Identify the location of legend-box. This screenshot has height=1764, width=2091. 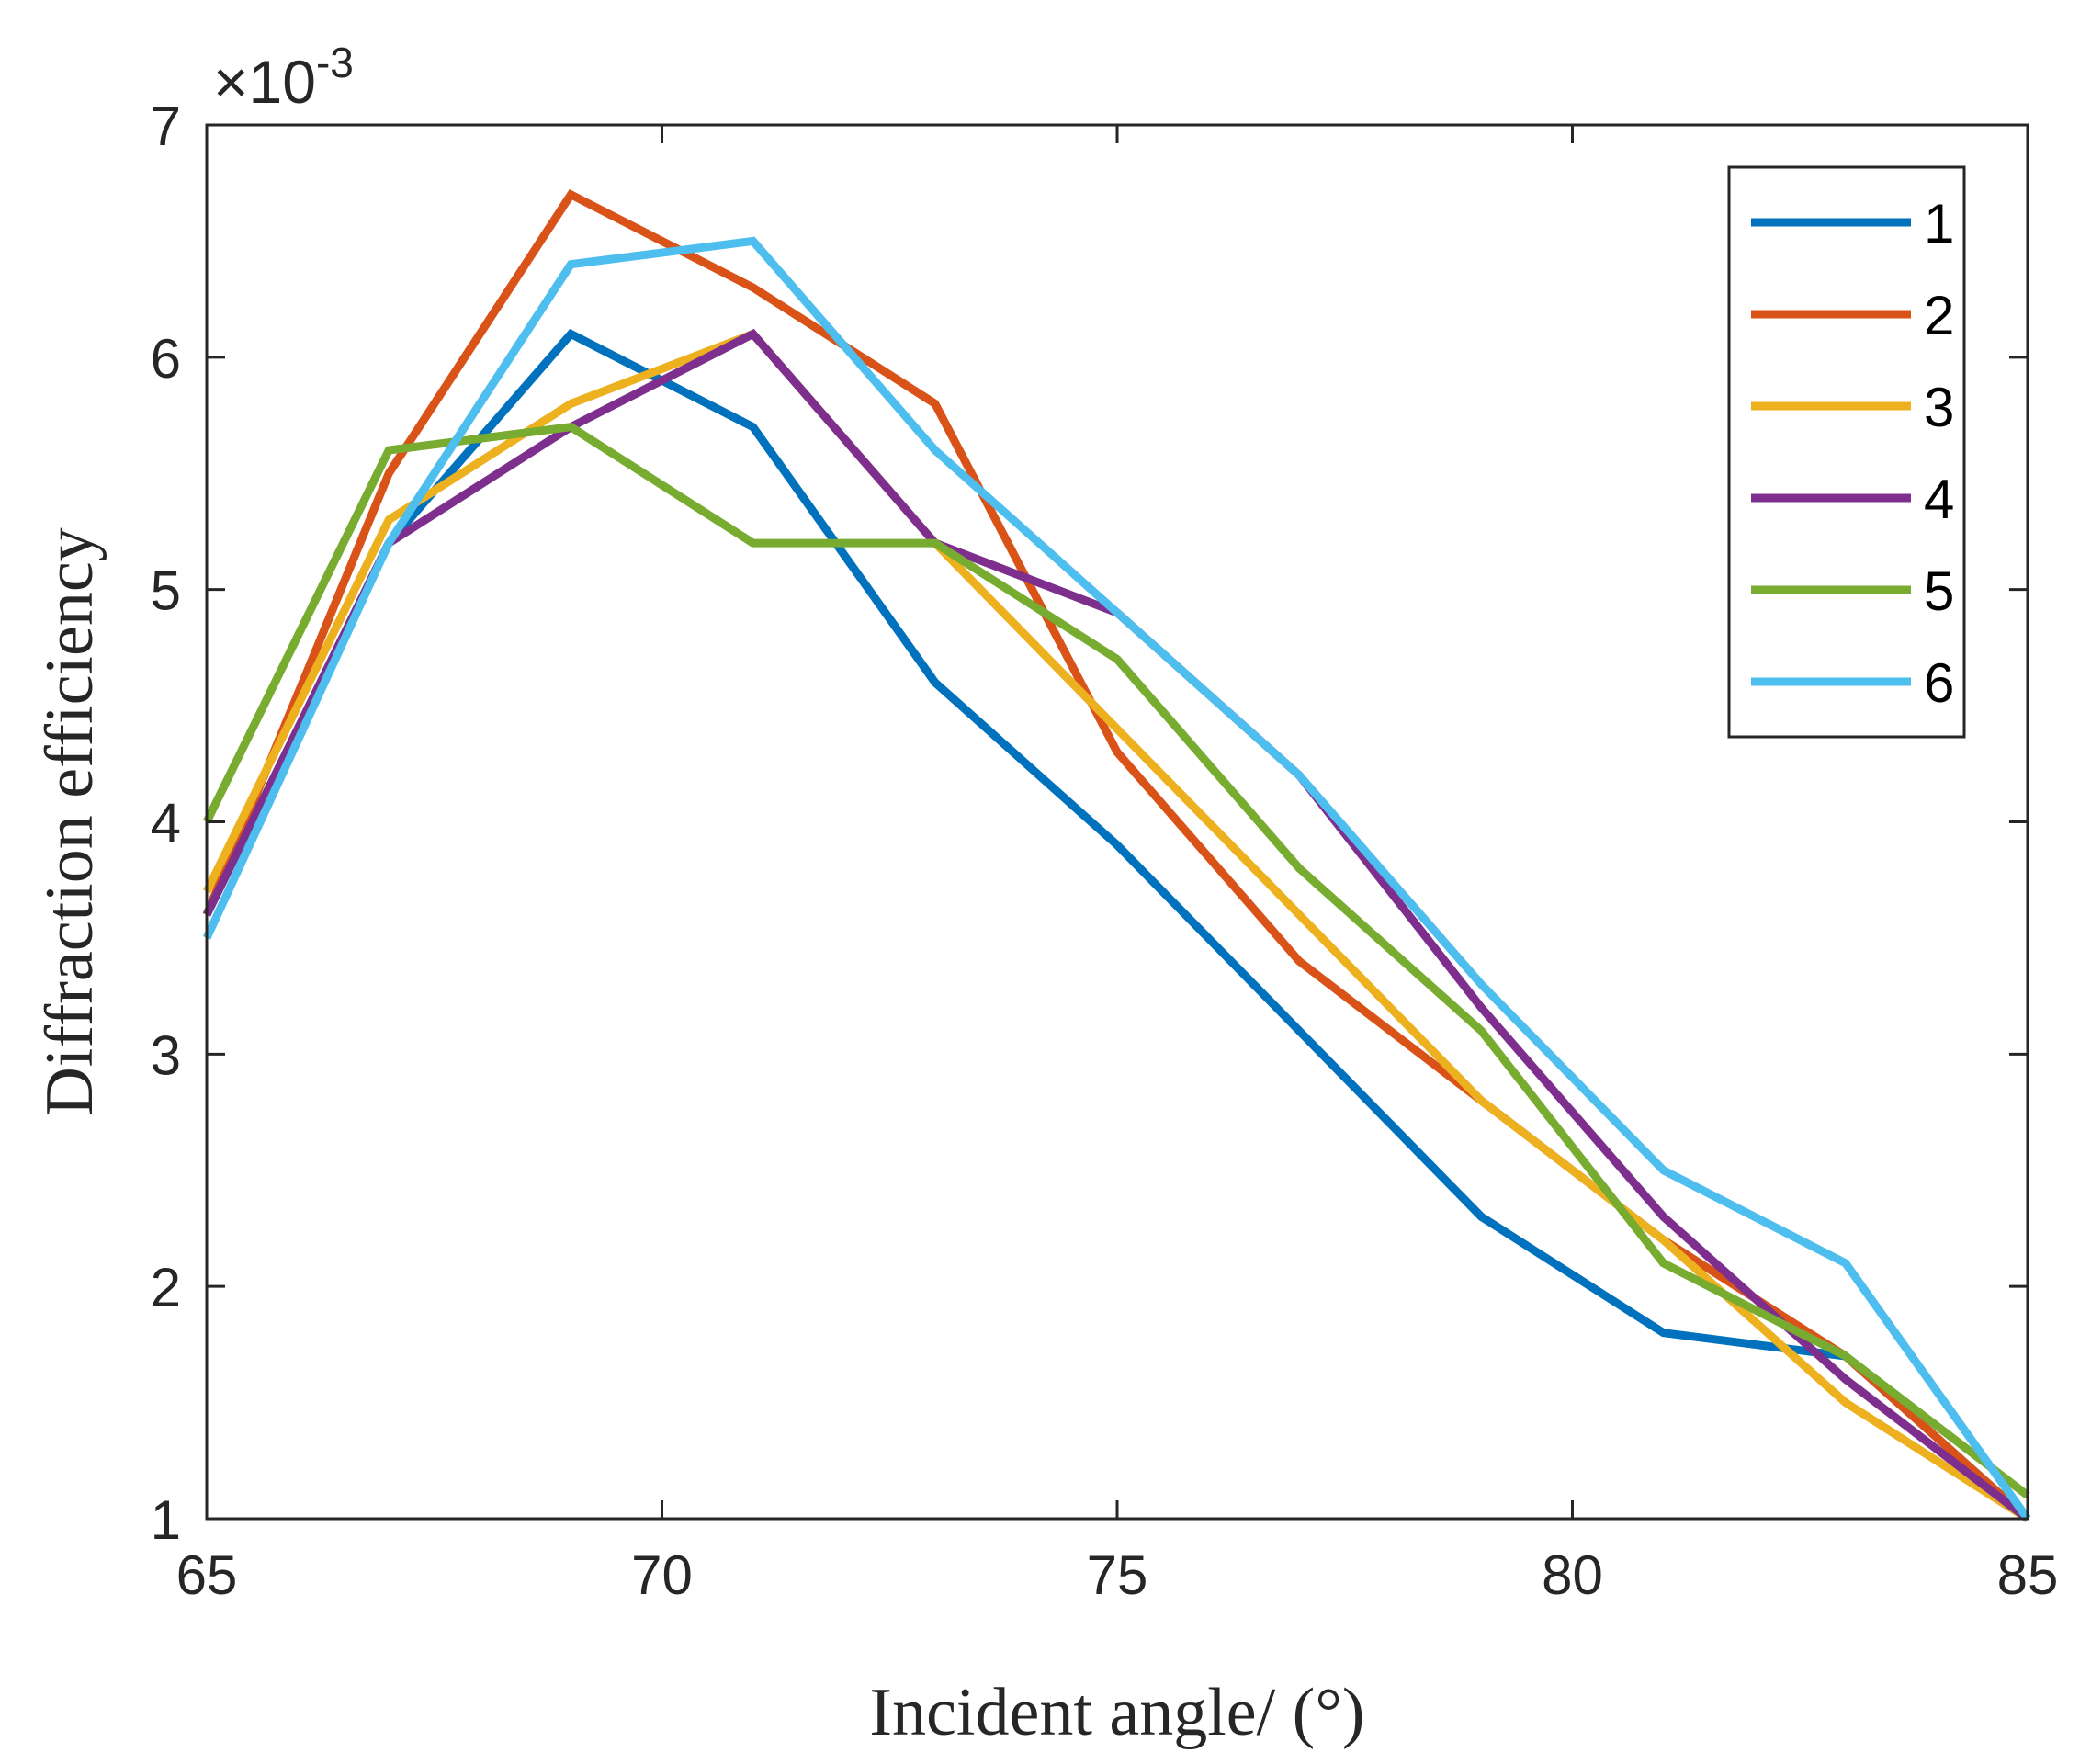
(1846, 452).